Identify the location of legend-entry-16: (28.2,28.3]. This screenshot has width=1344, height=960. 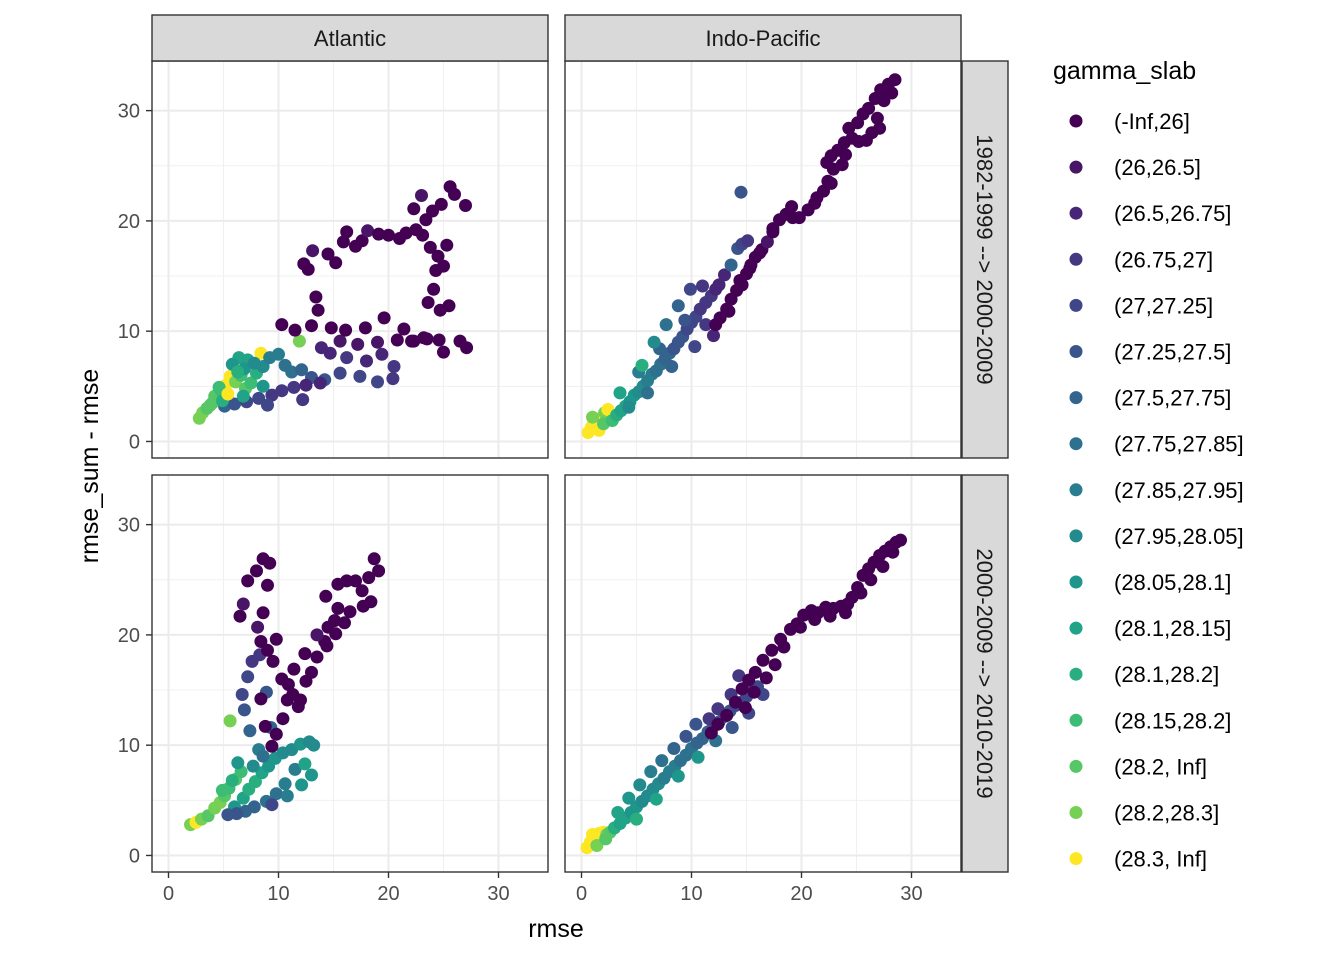
(1144, 813).